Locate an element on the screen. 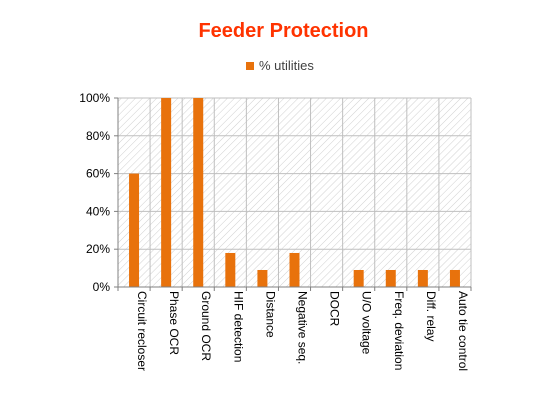 This screenshot has width=537, height=402. x-tick-label: U/O voltage is located at coordinates (367, 323).